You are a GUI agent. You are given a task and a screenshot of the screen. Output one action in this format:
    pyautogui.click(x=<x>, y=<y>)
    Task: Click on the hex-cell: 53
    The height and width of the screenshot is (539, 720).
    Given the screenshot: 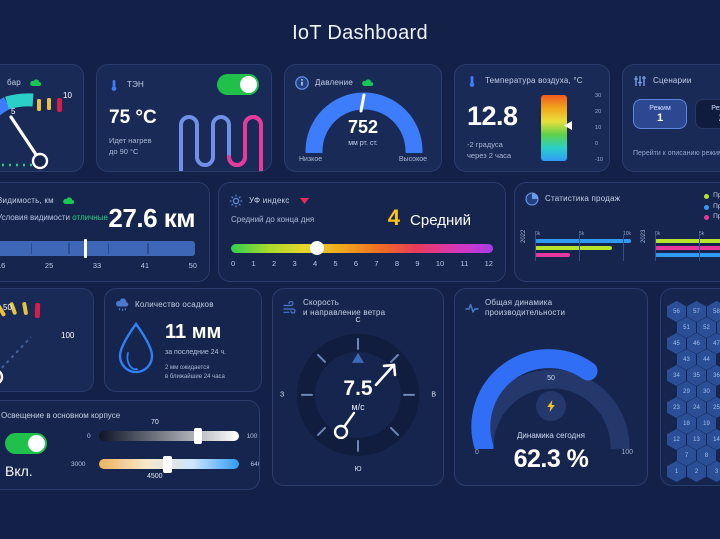 What is the action you would take?
    pyautogui.click(x=718, y=327)
    